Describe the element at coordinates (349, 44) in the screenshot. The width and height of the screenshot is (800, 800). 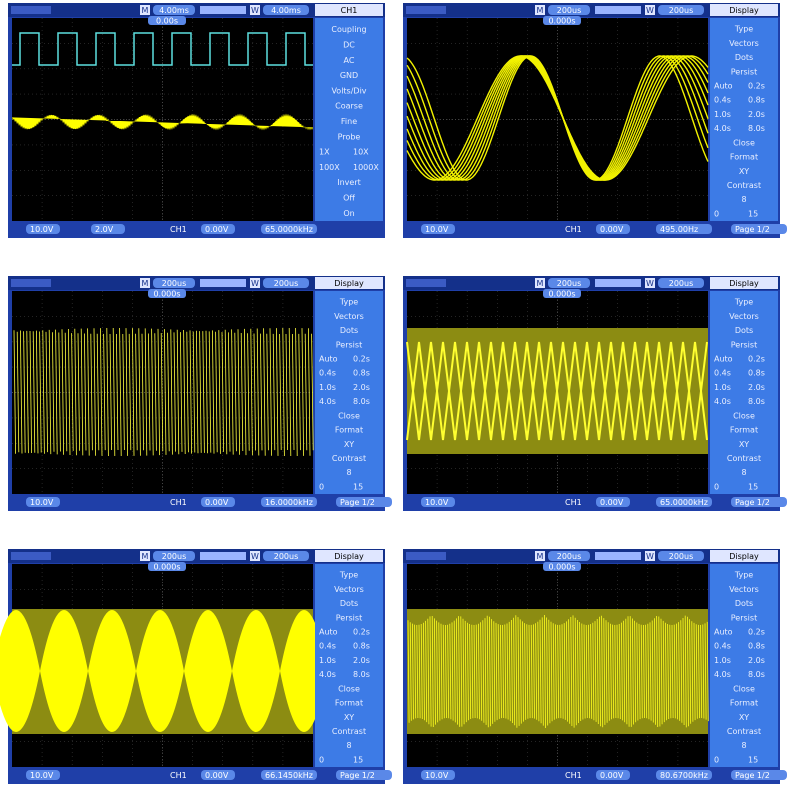
I see `menu-item: DC` at that location.